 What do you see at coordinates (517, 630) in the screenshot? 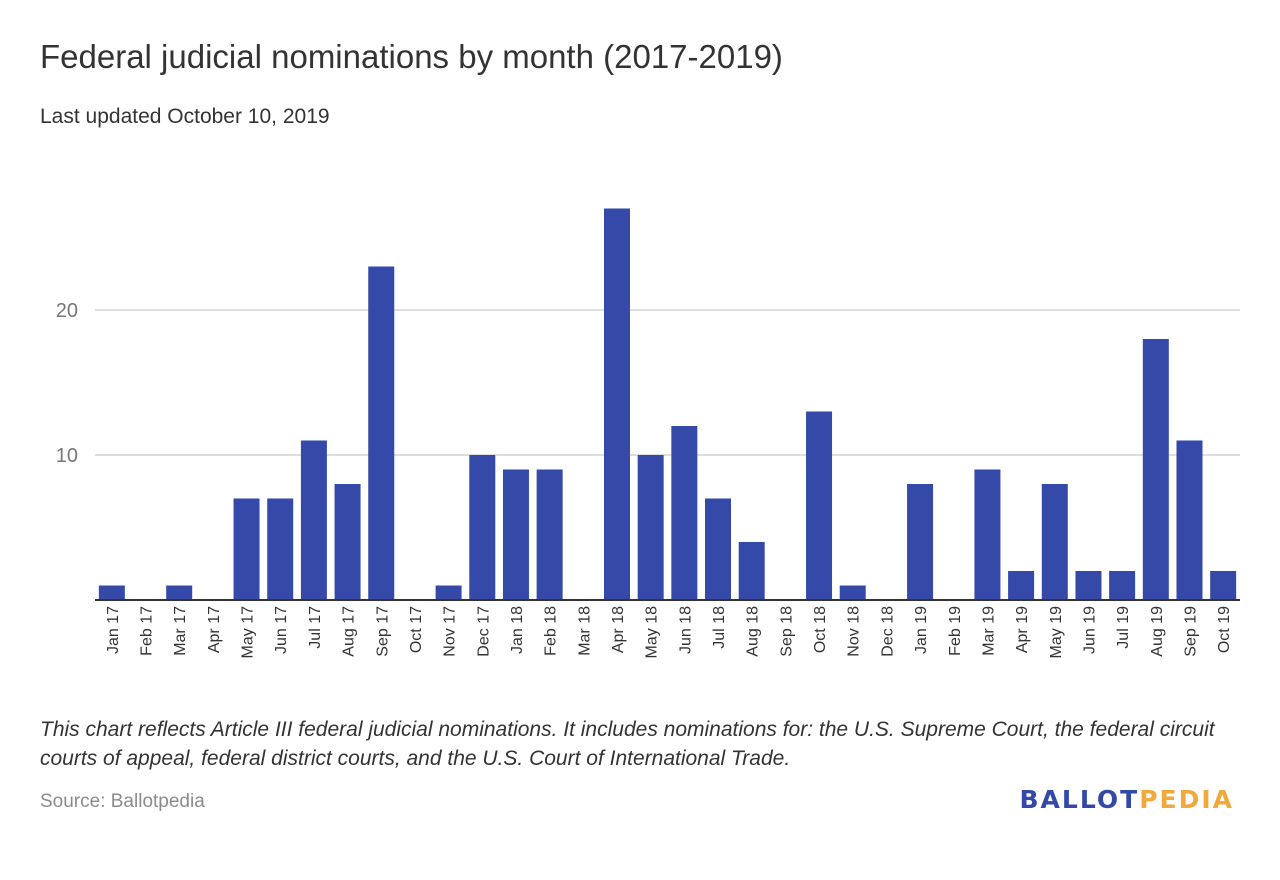
I see `x-tick-label: Jan 18` at bounding box center [517, 630].